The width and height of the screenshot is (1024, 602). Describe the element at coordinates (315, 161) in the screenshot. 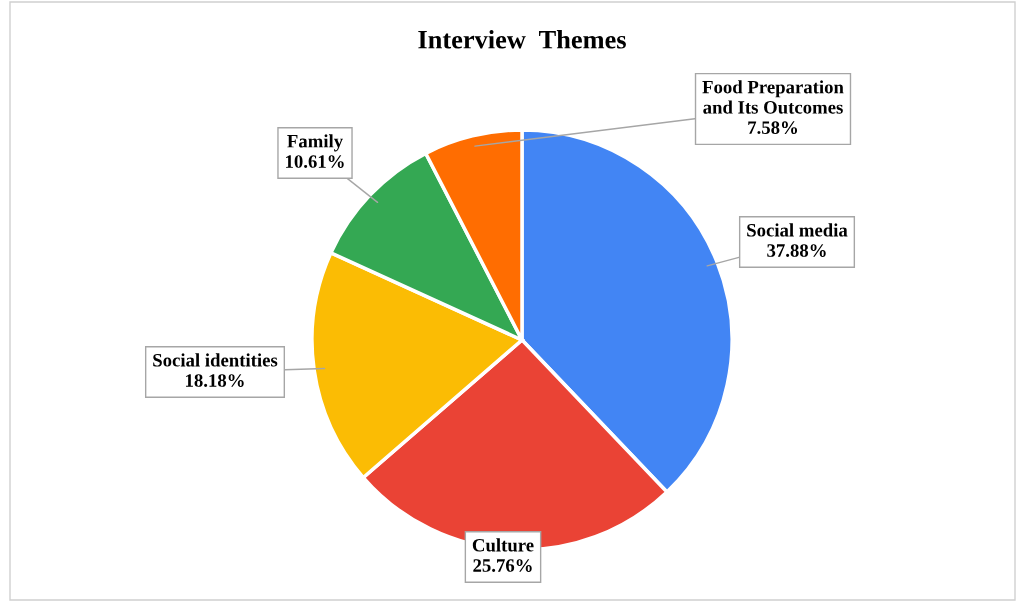

I see `data-label: 10.61%` at that location.